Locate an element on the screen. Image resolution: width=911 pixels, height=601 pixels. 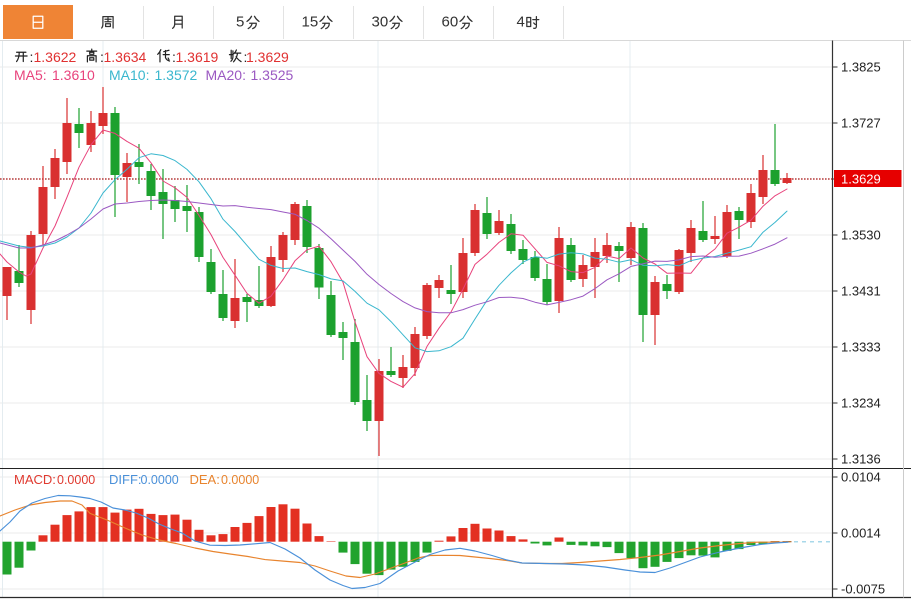
svg-text: 60 is located at coordinates (450, 22).